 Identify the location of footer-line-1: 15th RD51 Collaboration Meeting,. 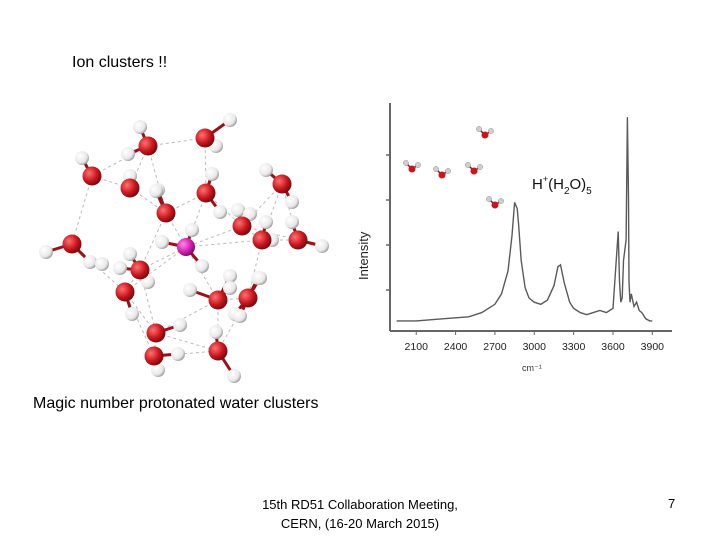
(360, 504).